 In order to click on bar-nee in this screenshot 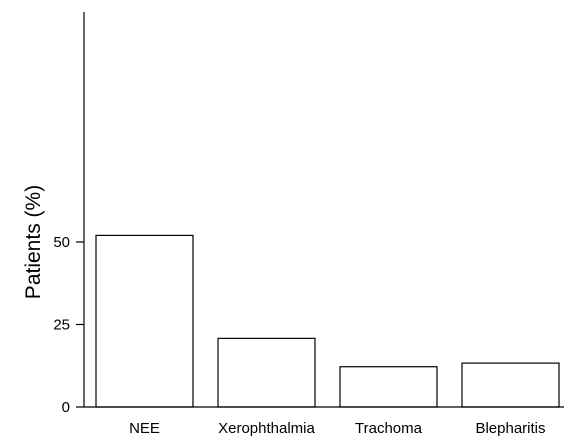, I will do `click(144, 321)`.